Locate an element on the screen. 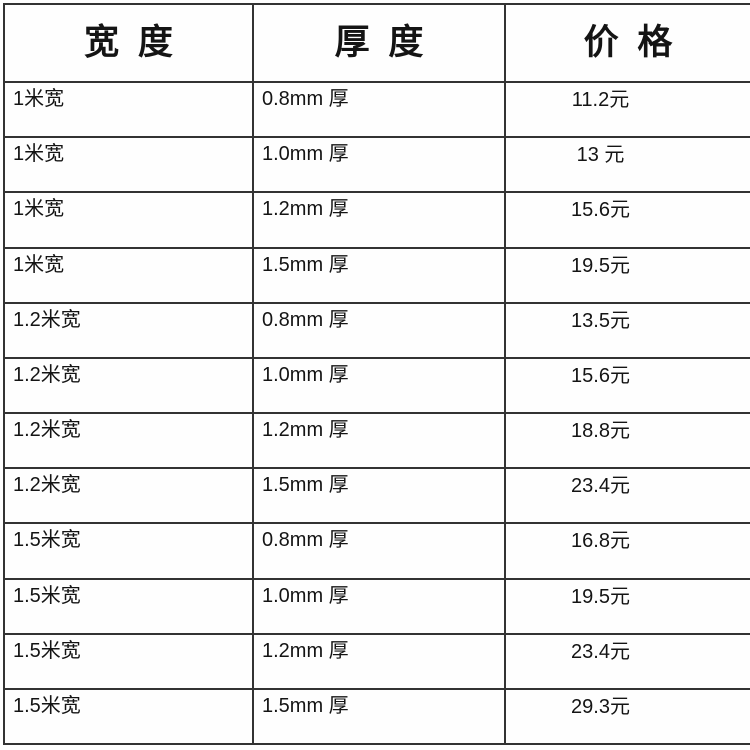 This screenshot has width=750, height=750. table-row: 1米宽 0.8mm 厚 11.2元 is located at coordinates (377, 111).